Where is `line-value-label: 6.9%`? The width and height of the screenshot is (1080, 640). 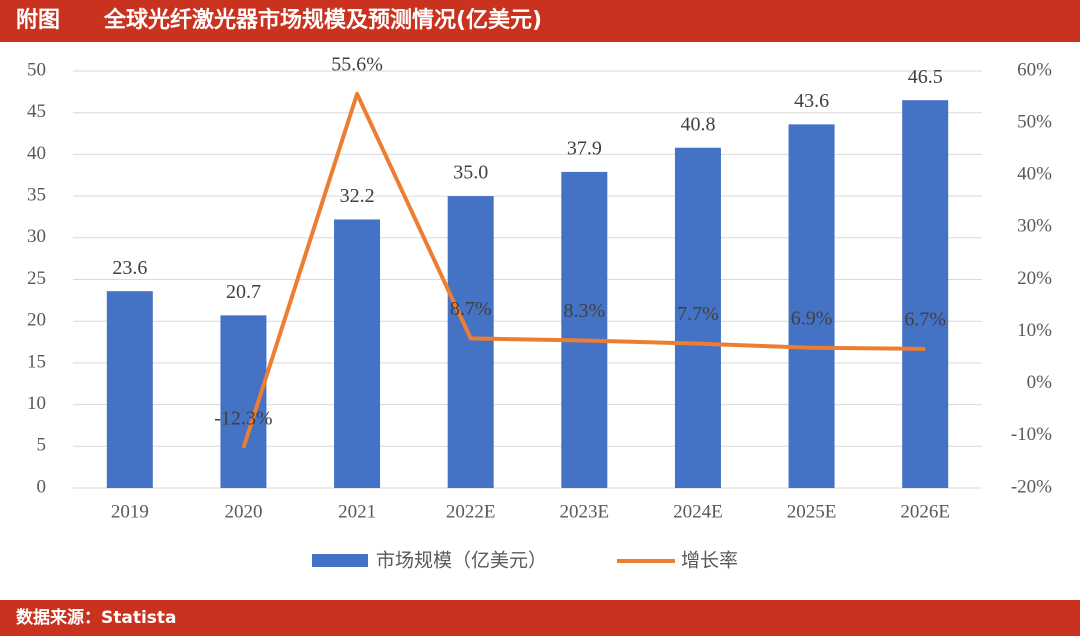
line-value-label: 6.9% is located at coordinates (812, 318).